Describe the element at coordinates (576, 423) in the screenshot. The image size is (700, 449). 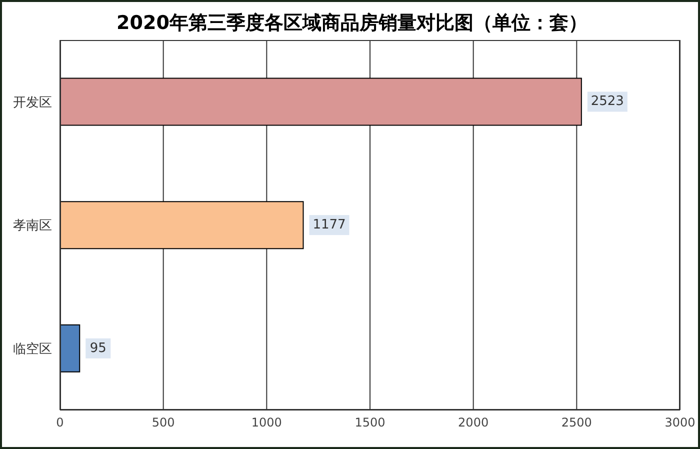
I see `x-tick-label: 2500` at that location.